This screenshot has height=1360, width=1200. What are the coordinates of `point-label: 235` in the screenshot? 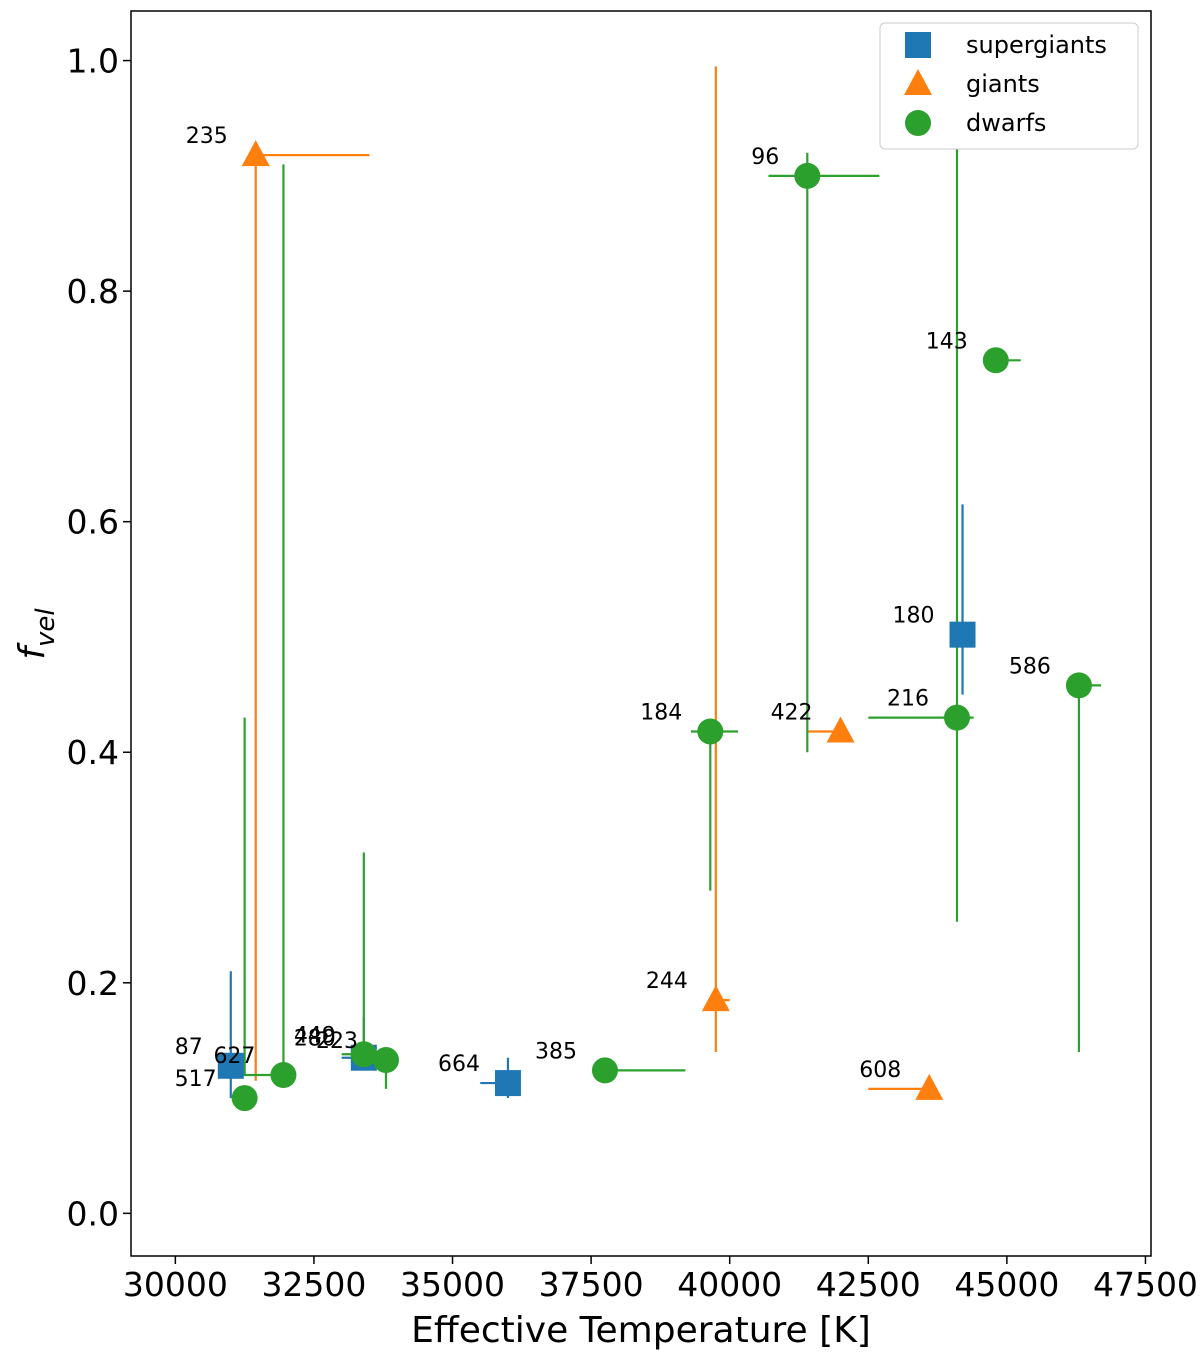 It's located at (207, 136).